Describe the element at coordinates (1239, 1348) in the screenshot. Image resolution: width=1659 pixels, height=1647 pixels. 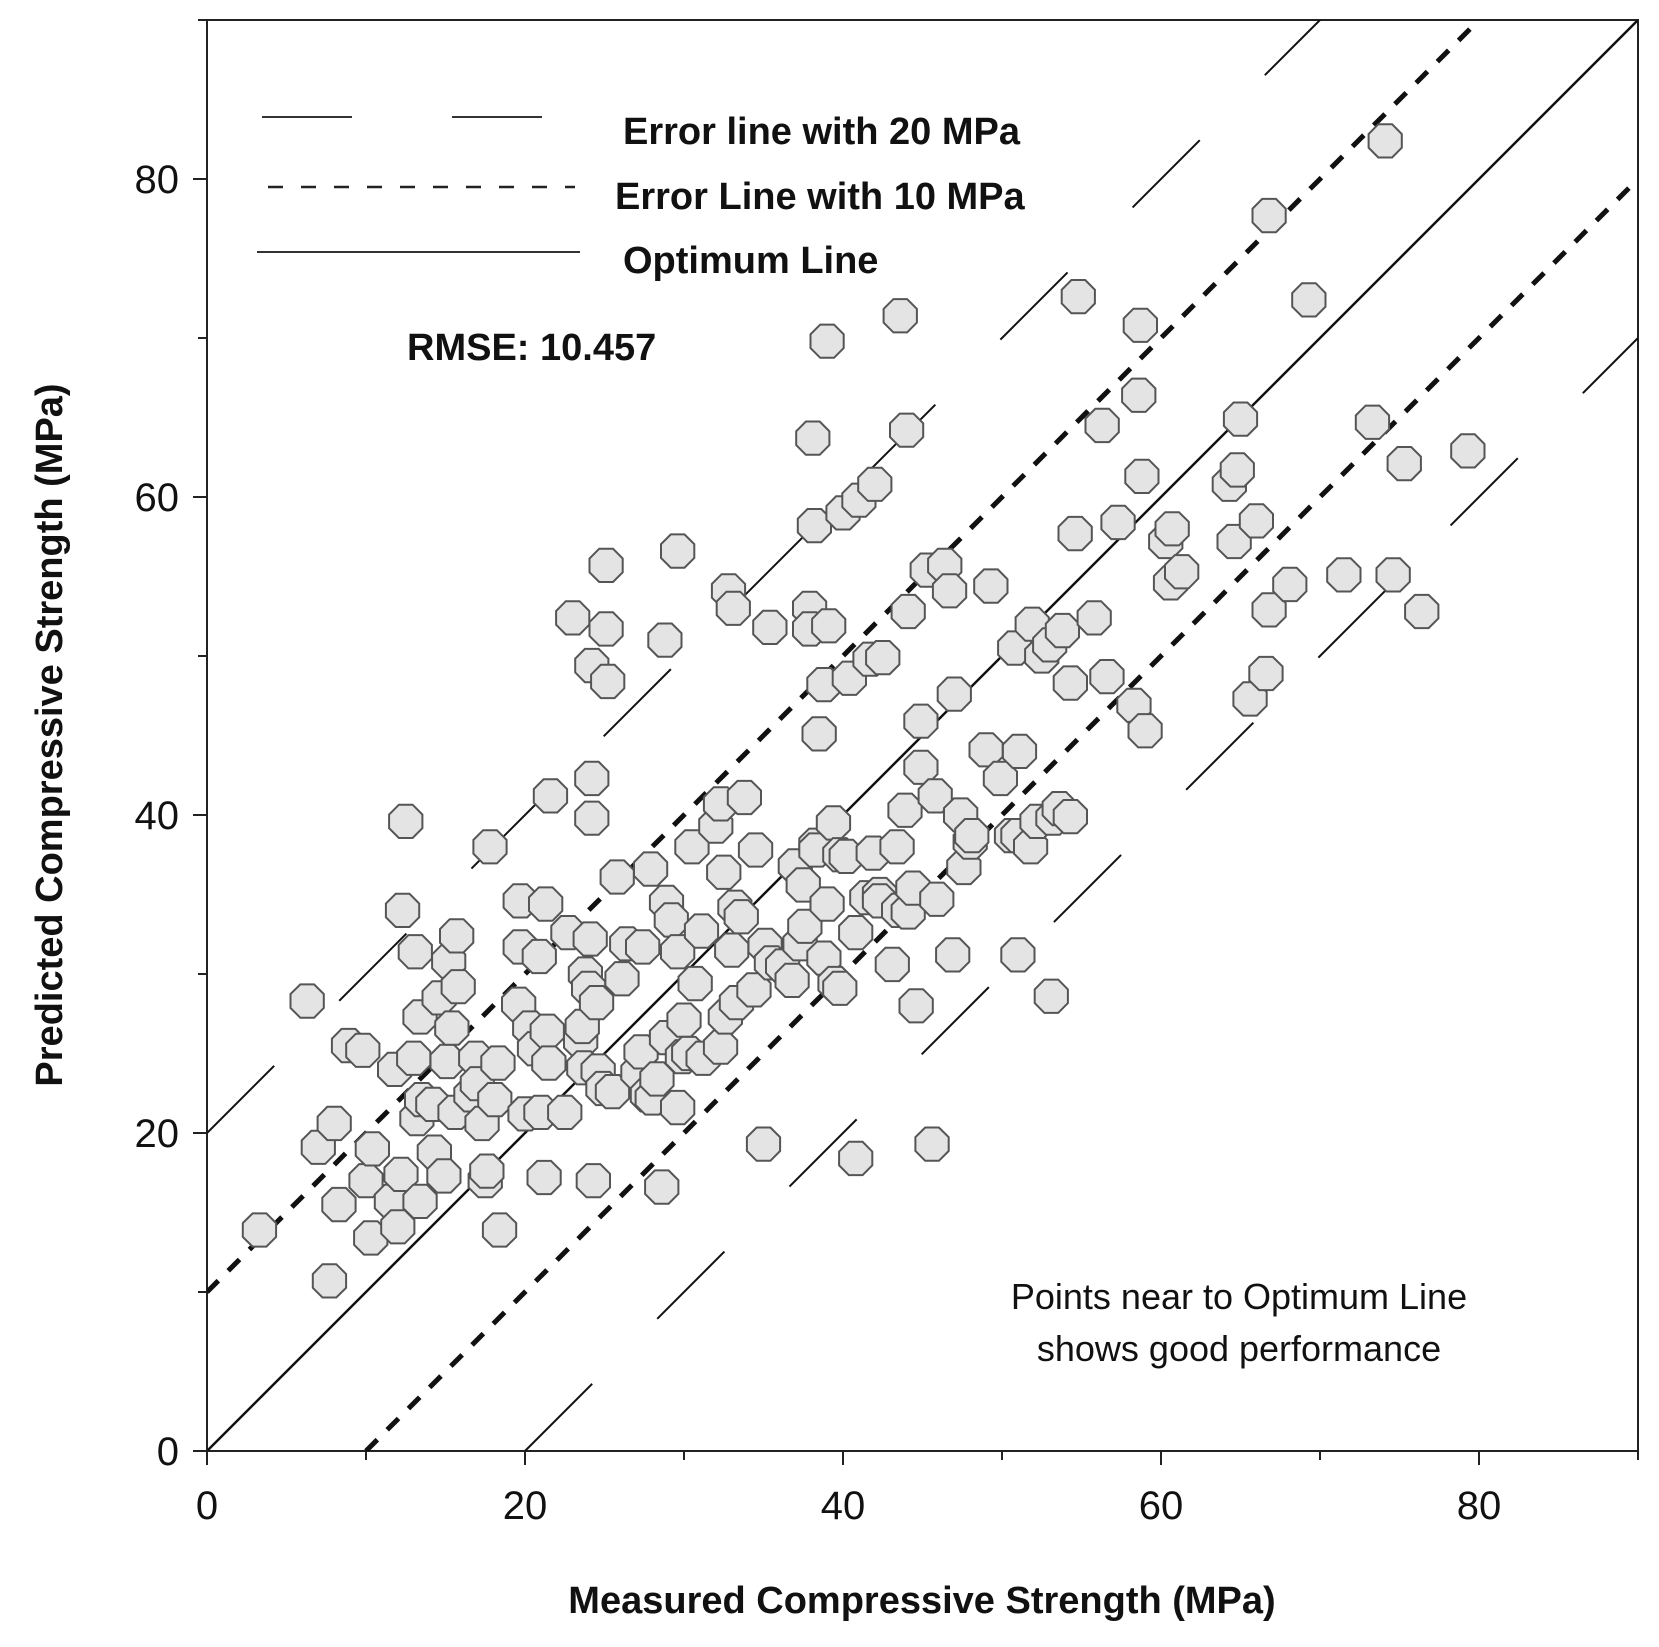
I see `note-annotation-line-2: shows good performance` at that location.